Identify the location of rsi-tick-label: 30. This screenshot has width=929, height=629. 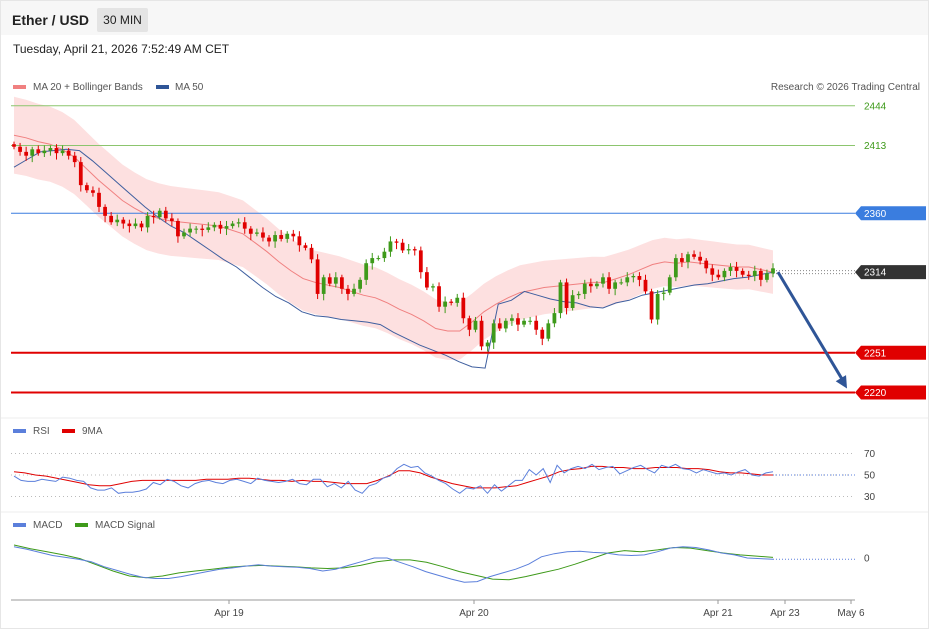
(870, 497).